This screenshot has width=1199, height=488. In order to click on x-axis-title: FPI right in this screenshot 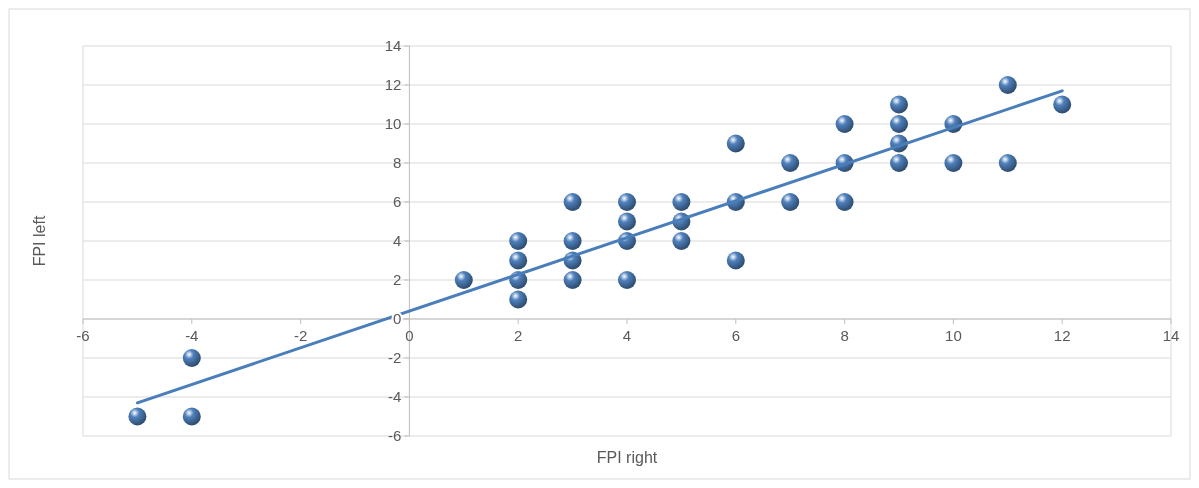, I will do `click(627, 457)`.